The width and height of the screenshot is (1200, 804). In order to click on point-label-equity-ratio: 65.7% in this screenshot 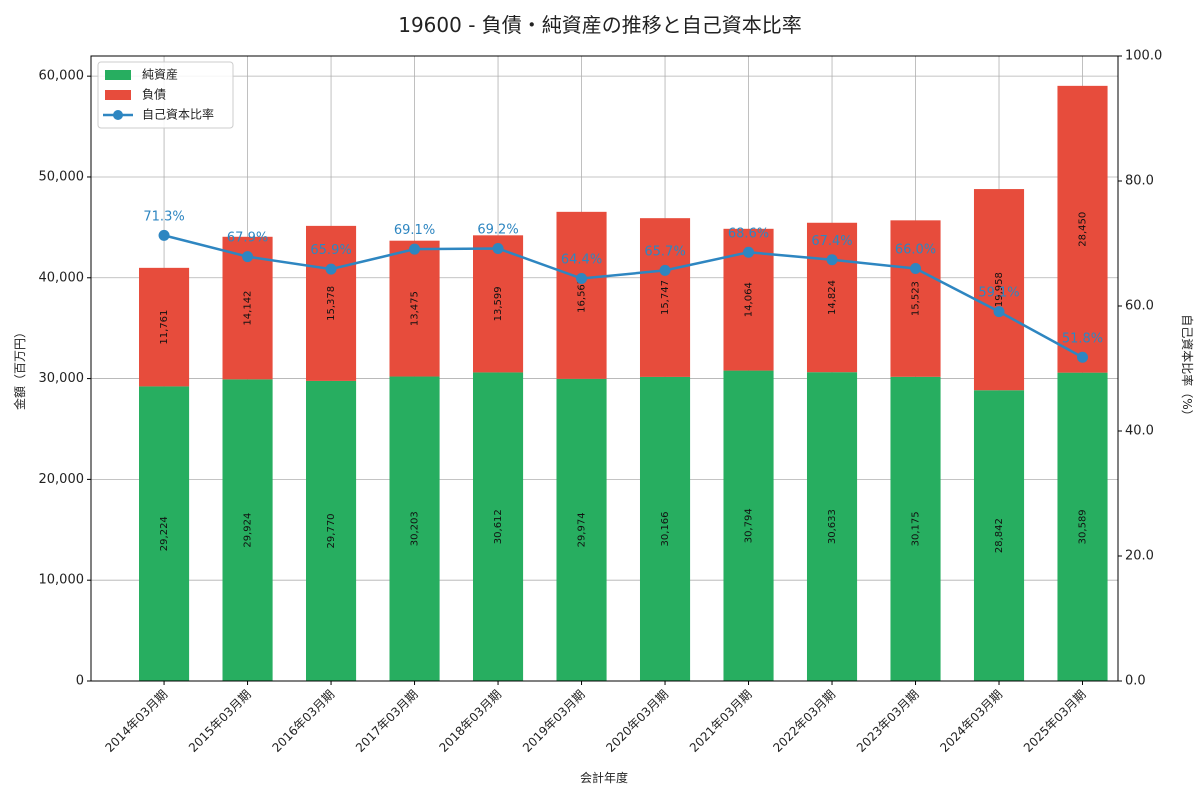, I will do `click(664, 251)`.